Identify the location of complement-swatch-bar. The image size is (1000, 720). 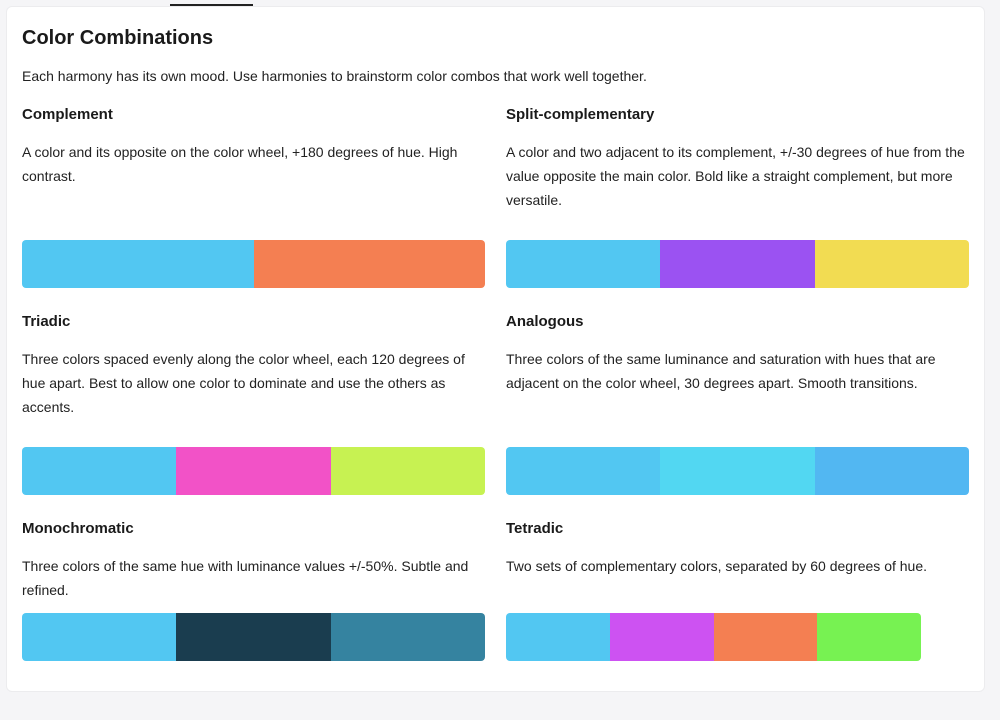
(253, 264).